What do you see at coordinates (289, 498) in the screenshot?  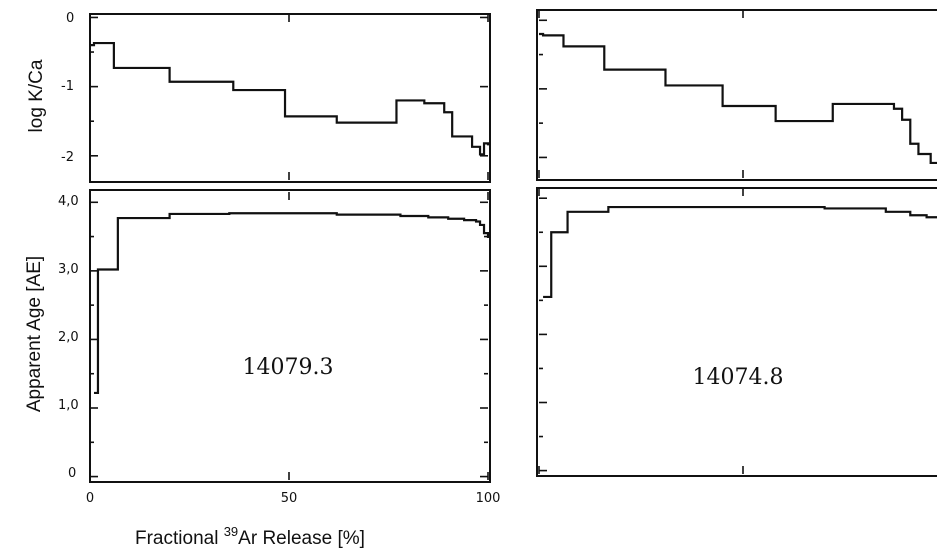 I see `xtick-50: 50` at bounding box center [289, 498].